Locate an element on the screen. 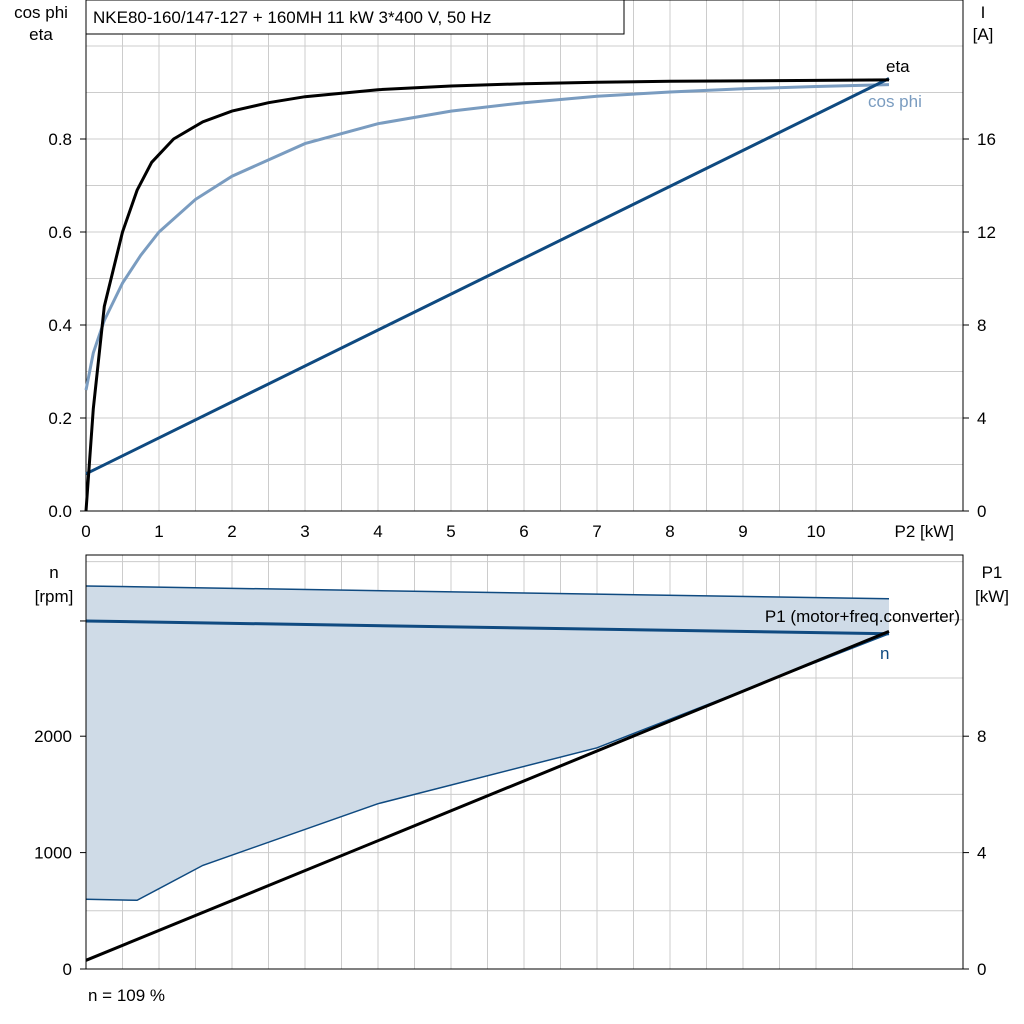 The width and height of the screenshot is (1024, 1024). eta-series-label: eta is located at coordinates (898, 66).